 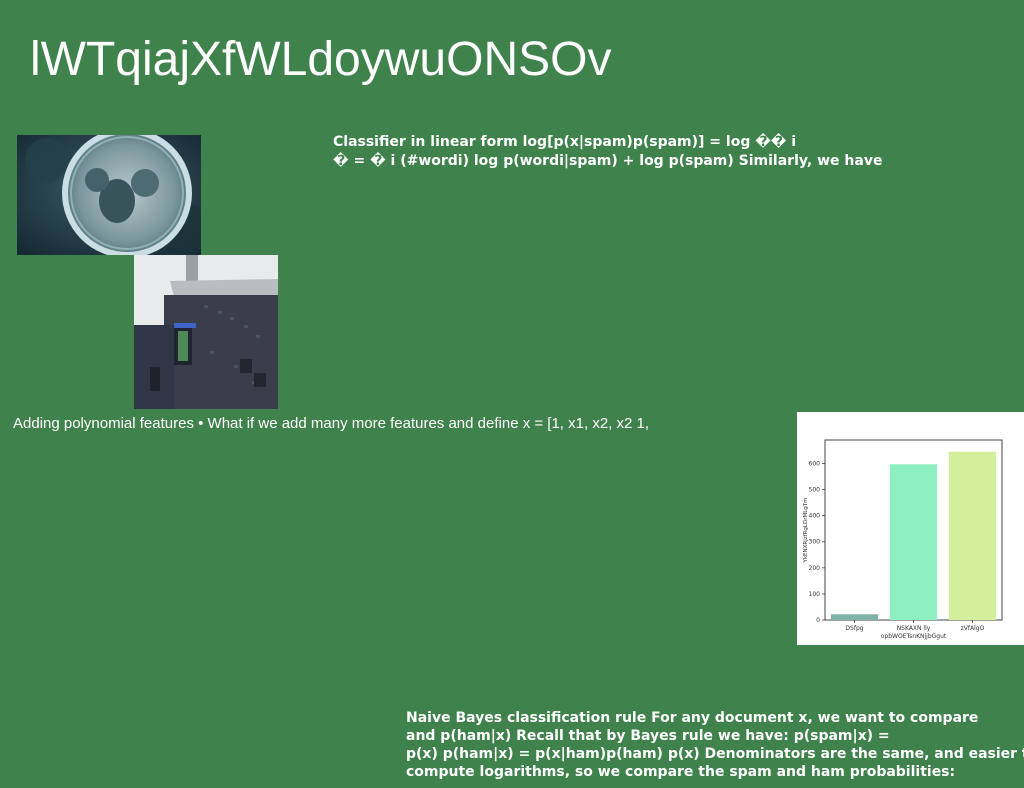 What do you see at coordinates (815, 568) in the screenshot?
I see `y-tick-label: 200` at bounding box center [815, 568].